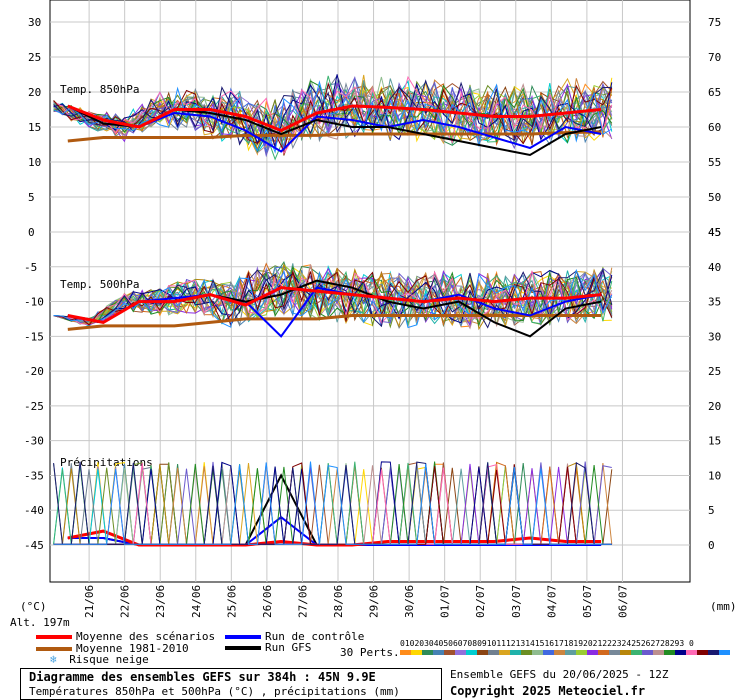 This screenshot has height=700, width=740. What do you see at coordinates (231, 601) in the screenshot?
I see `date-tick: 25/06` at bounding box center [231, 601].